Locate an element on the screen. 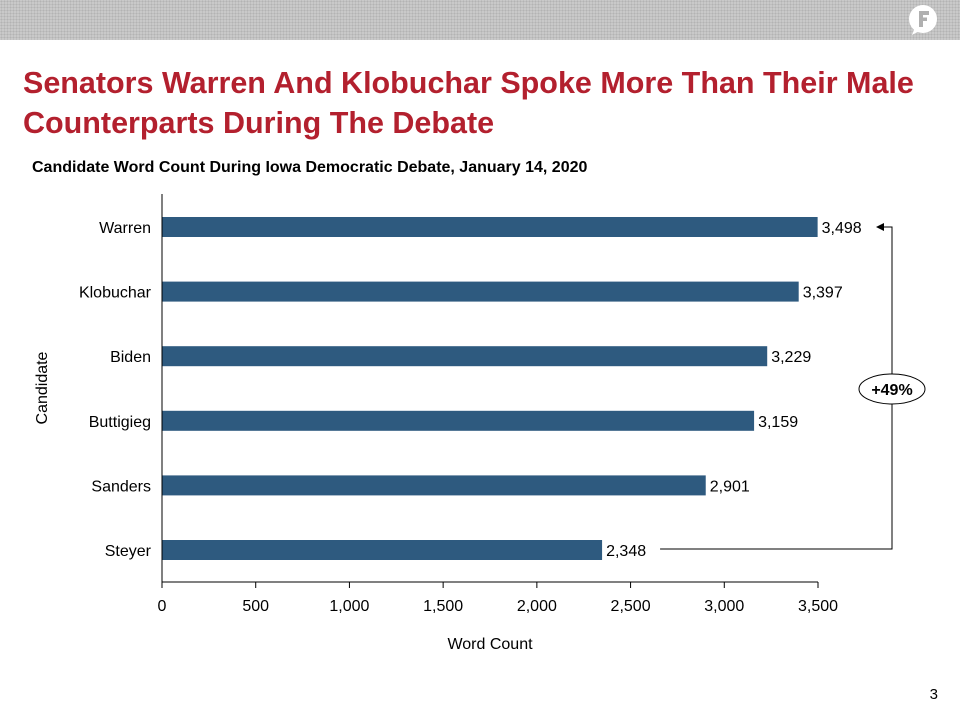 Image resolution: width=960 pixels, height=720 pixels. value-label: 3,498 is located at coordinates (842, 228).